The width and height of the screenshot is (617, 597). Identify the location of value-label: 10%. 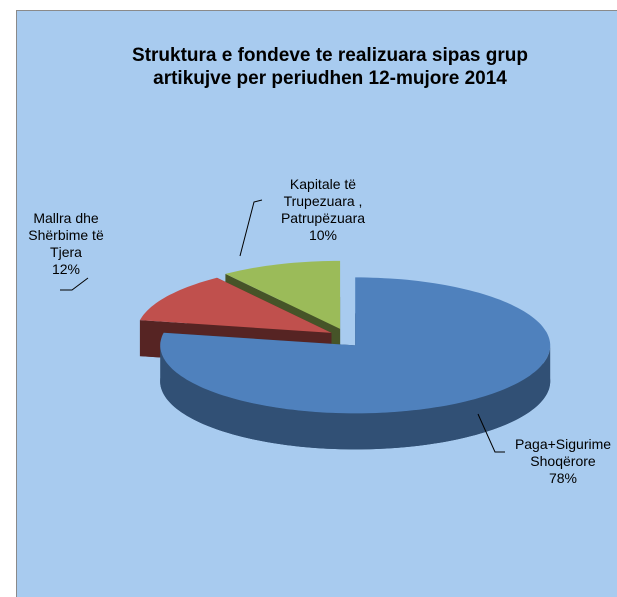
(323, 235).